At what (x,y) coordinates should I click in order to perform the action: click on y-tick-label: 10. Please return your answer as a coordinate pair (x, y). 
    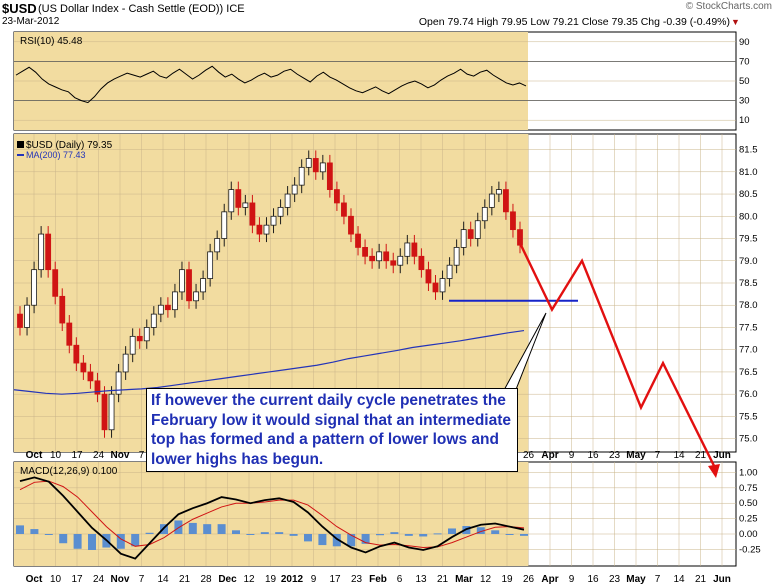
    Looking at the image, I should click on (744, 120).